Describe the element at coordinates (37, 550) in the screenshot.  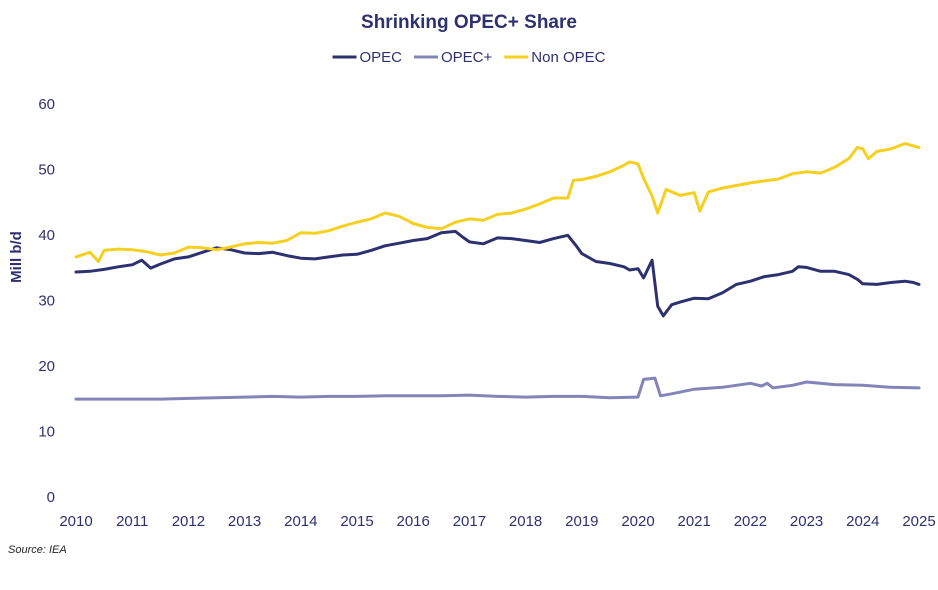
I see `source-note: Source: IEA` at that location.